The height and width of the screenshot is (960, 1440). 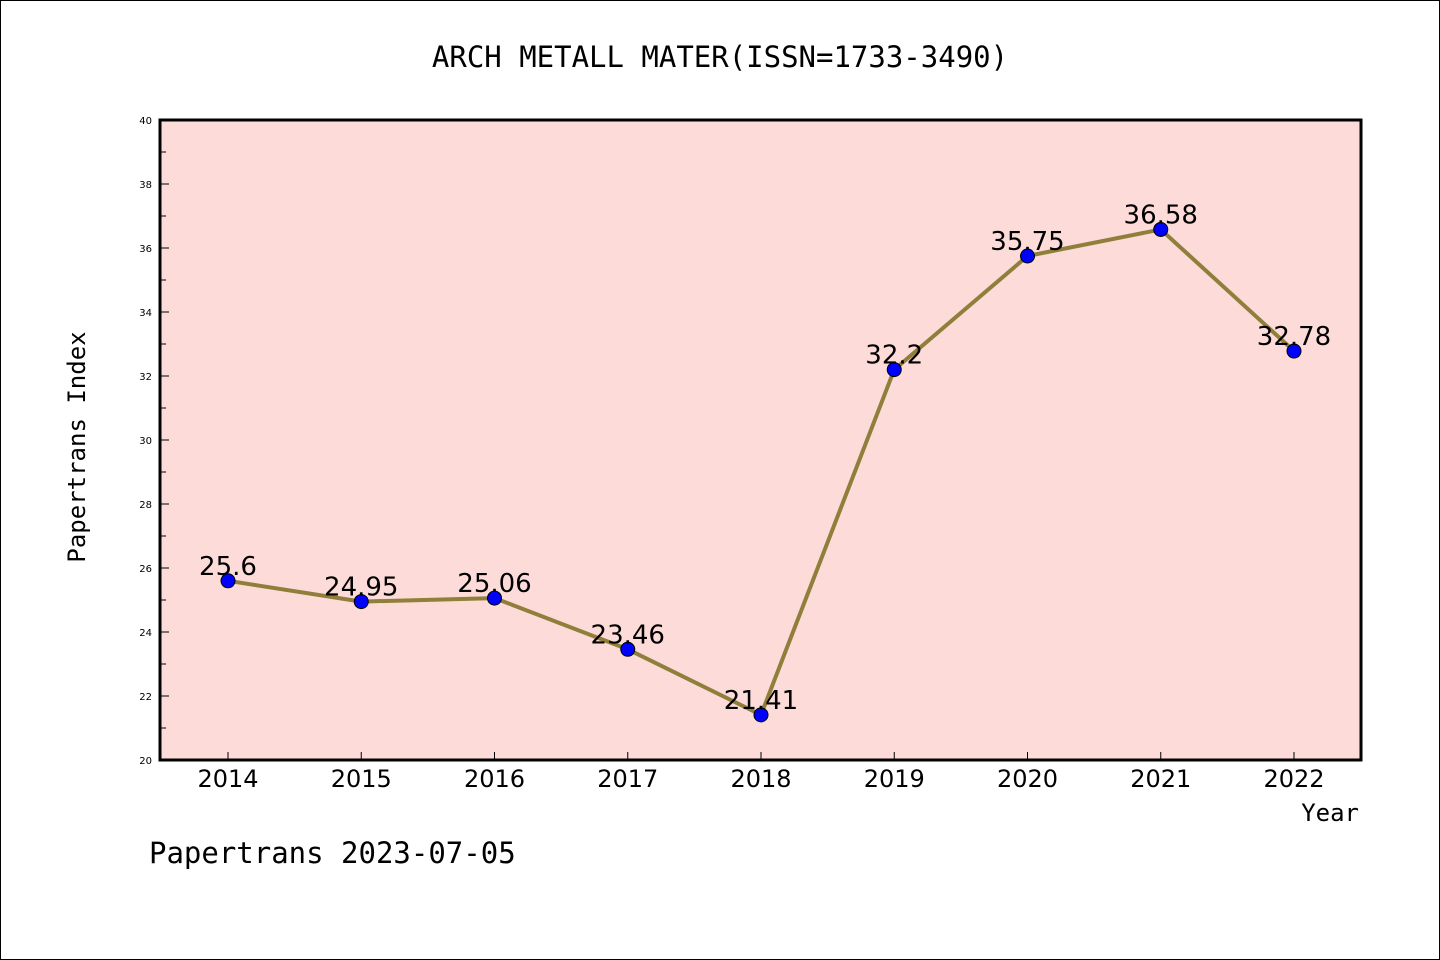 What do you see at coordinates (77, 446) in the screenshot?
I see `y-axis-label: Papertrans Index` at bounding box center [77, 446].